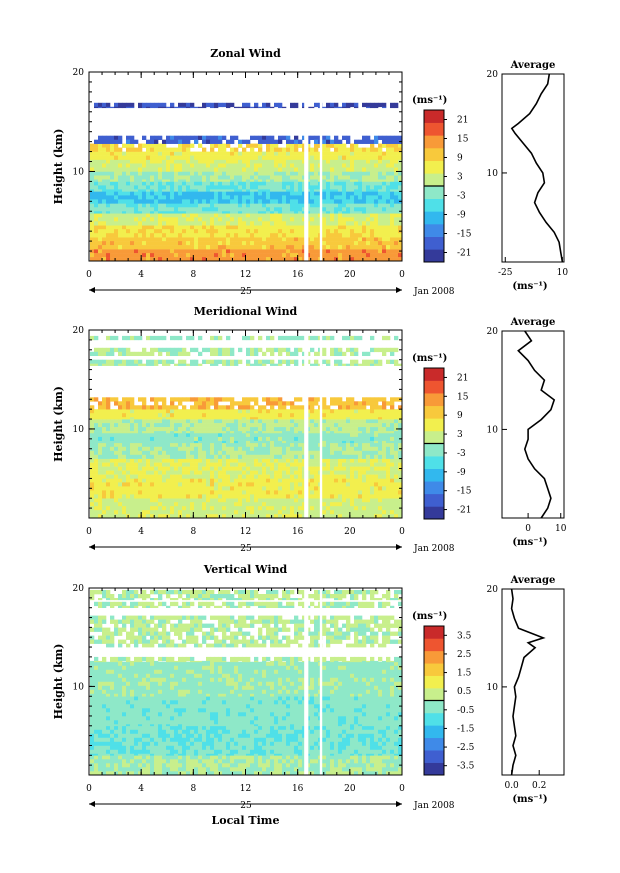  What do you see at coordinates (92, 290) in the screenshot?
I see `arrow-left-icon` at bounding box center [92, 290].